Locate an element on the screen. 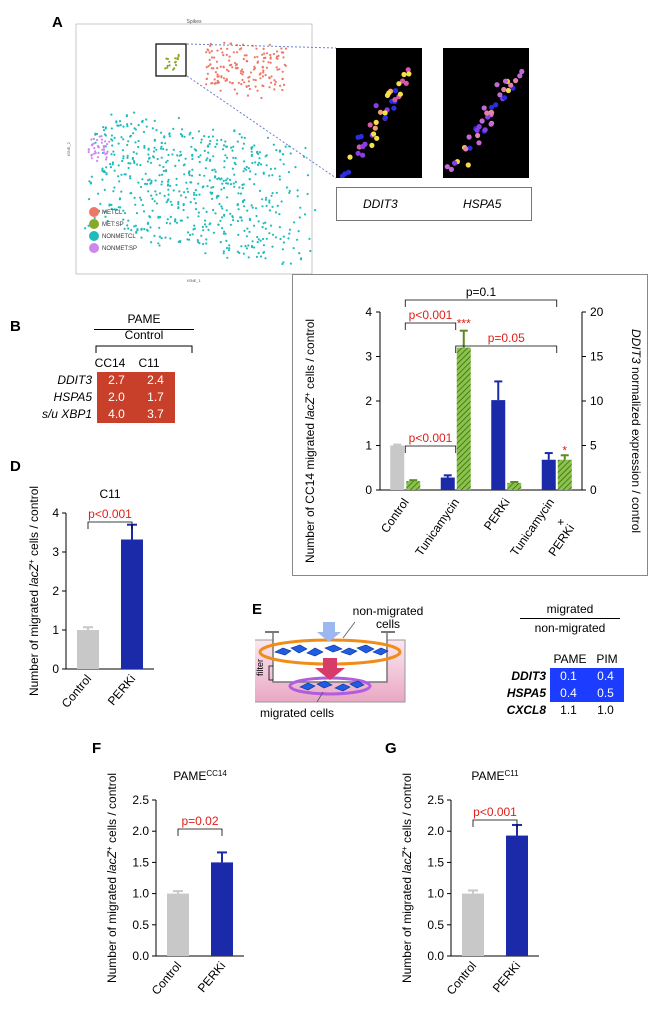  legend-label-1: MET:SP is located at coordinates (113, 225).